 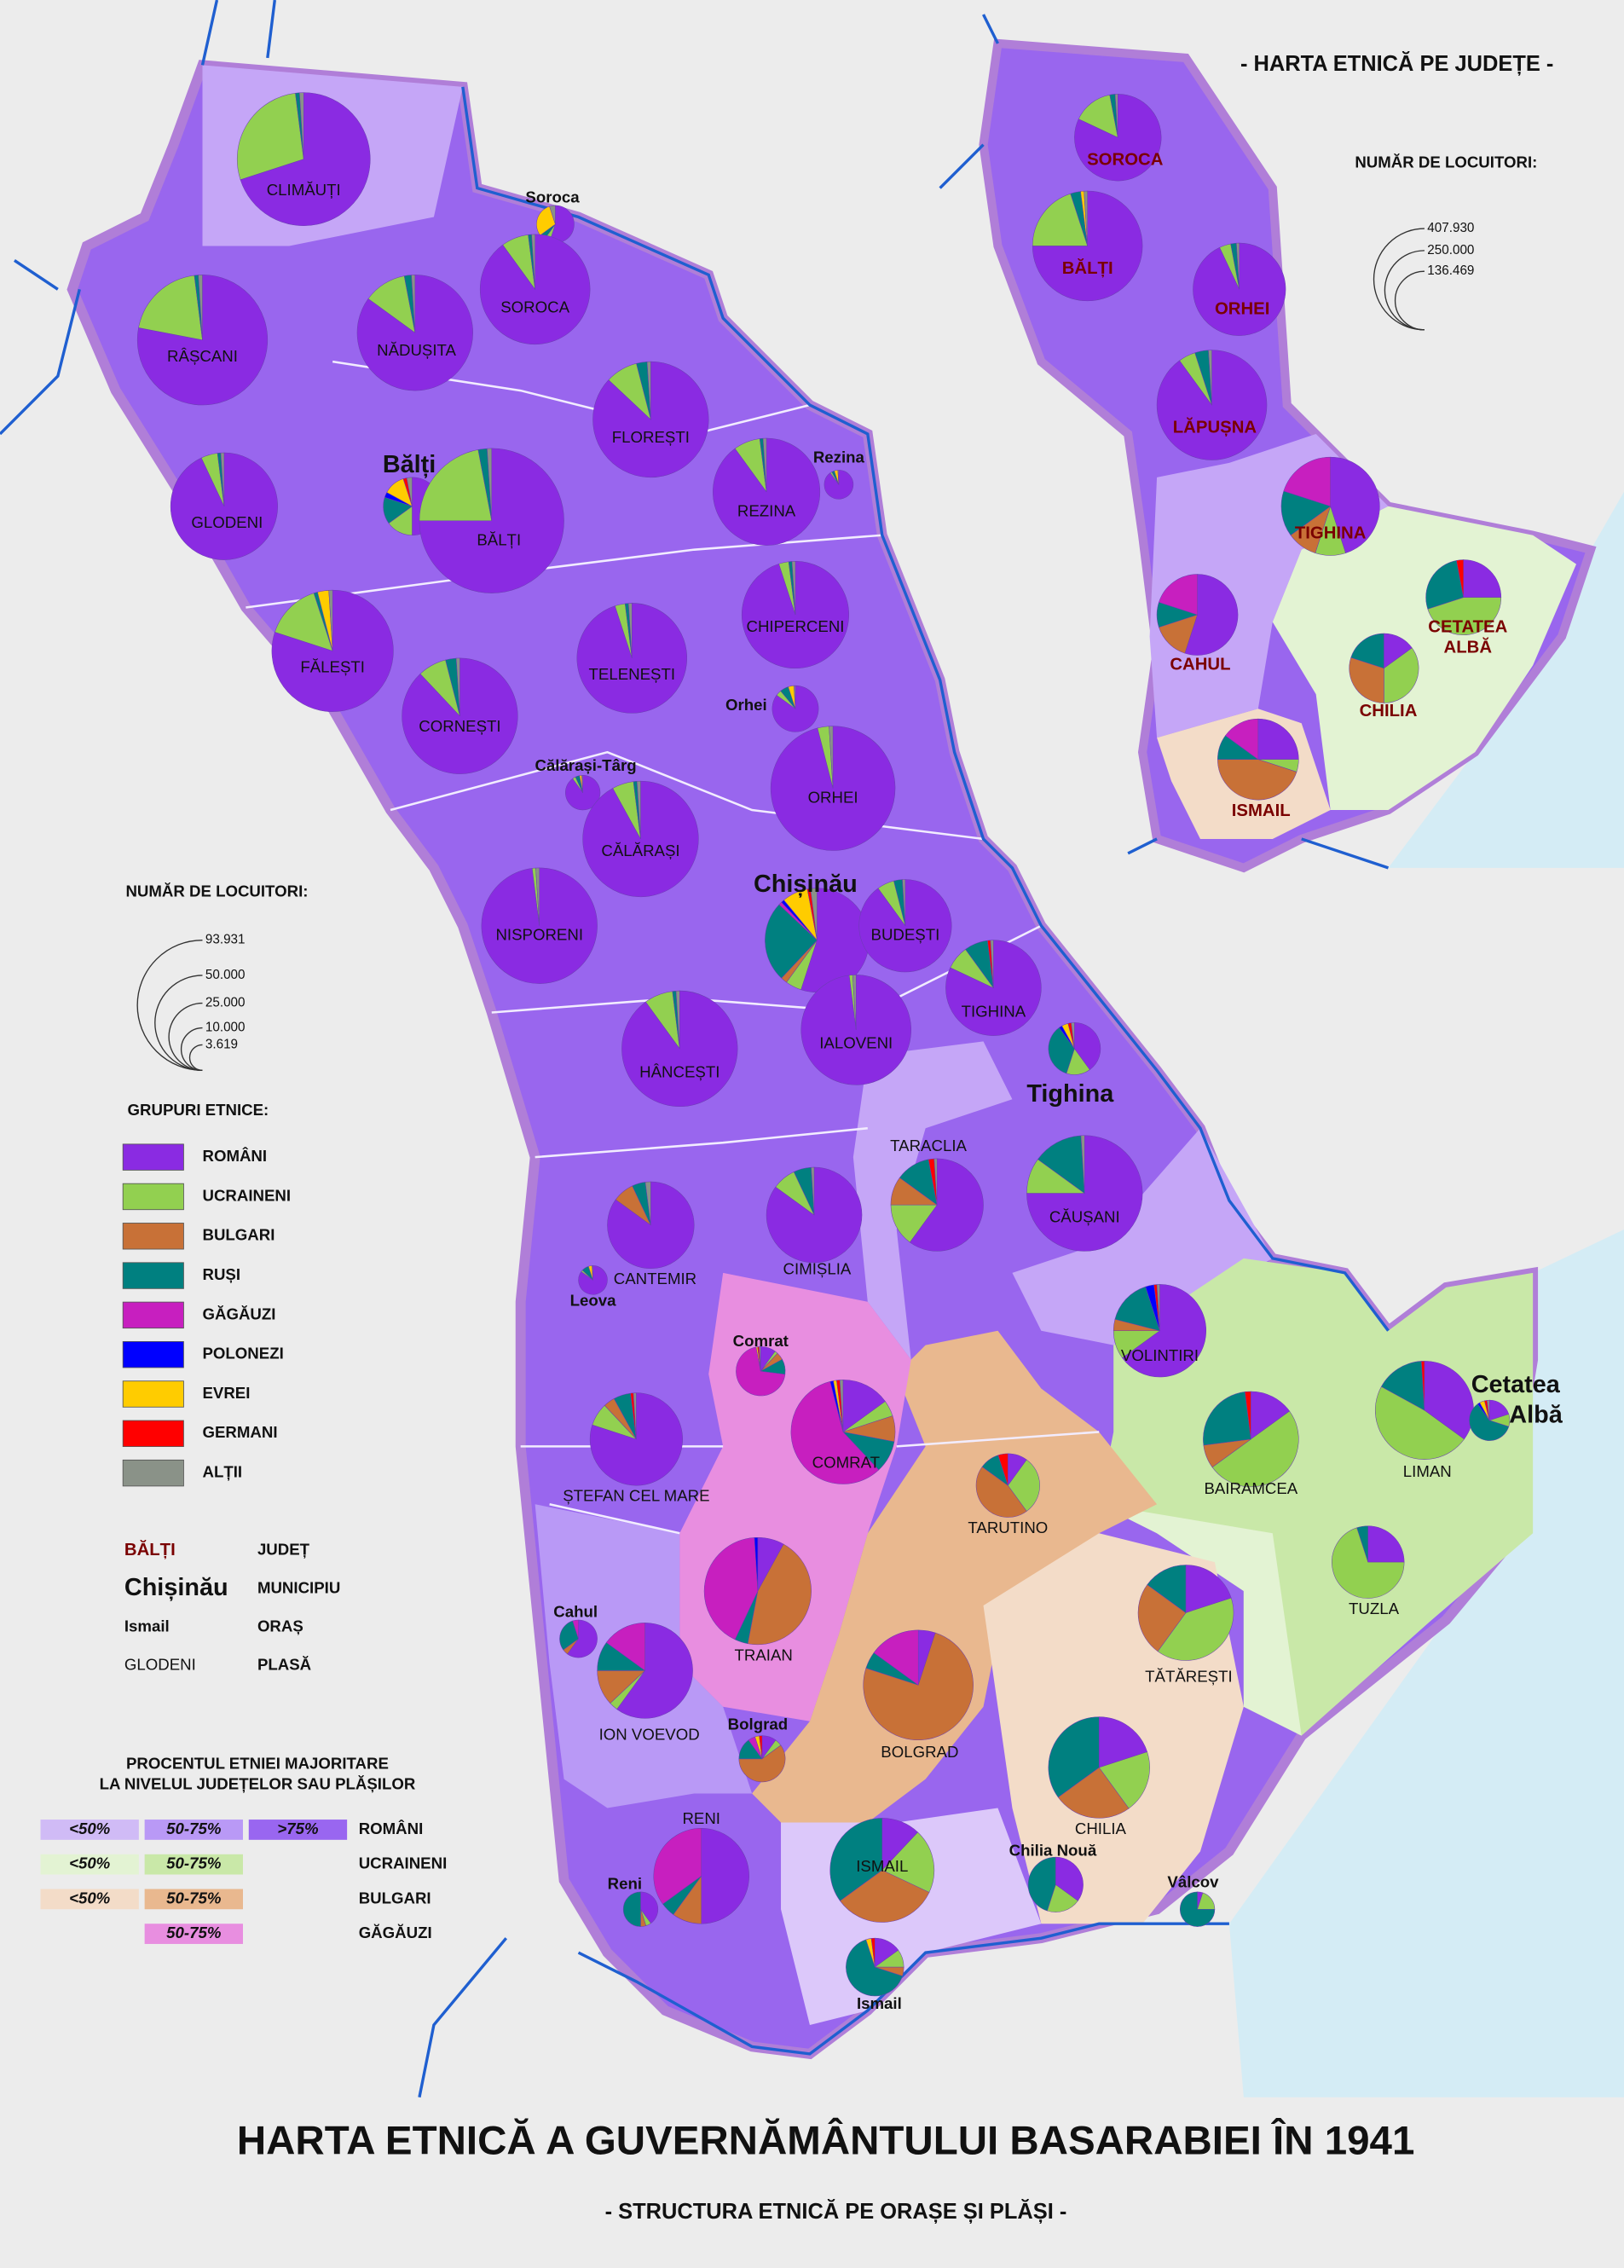 What do you see at coordinates (459, 726) in the screenshot?
I see `place-label: CORNEȘTI` at bounding box center [459, 726].